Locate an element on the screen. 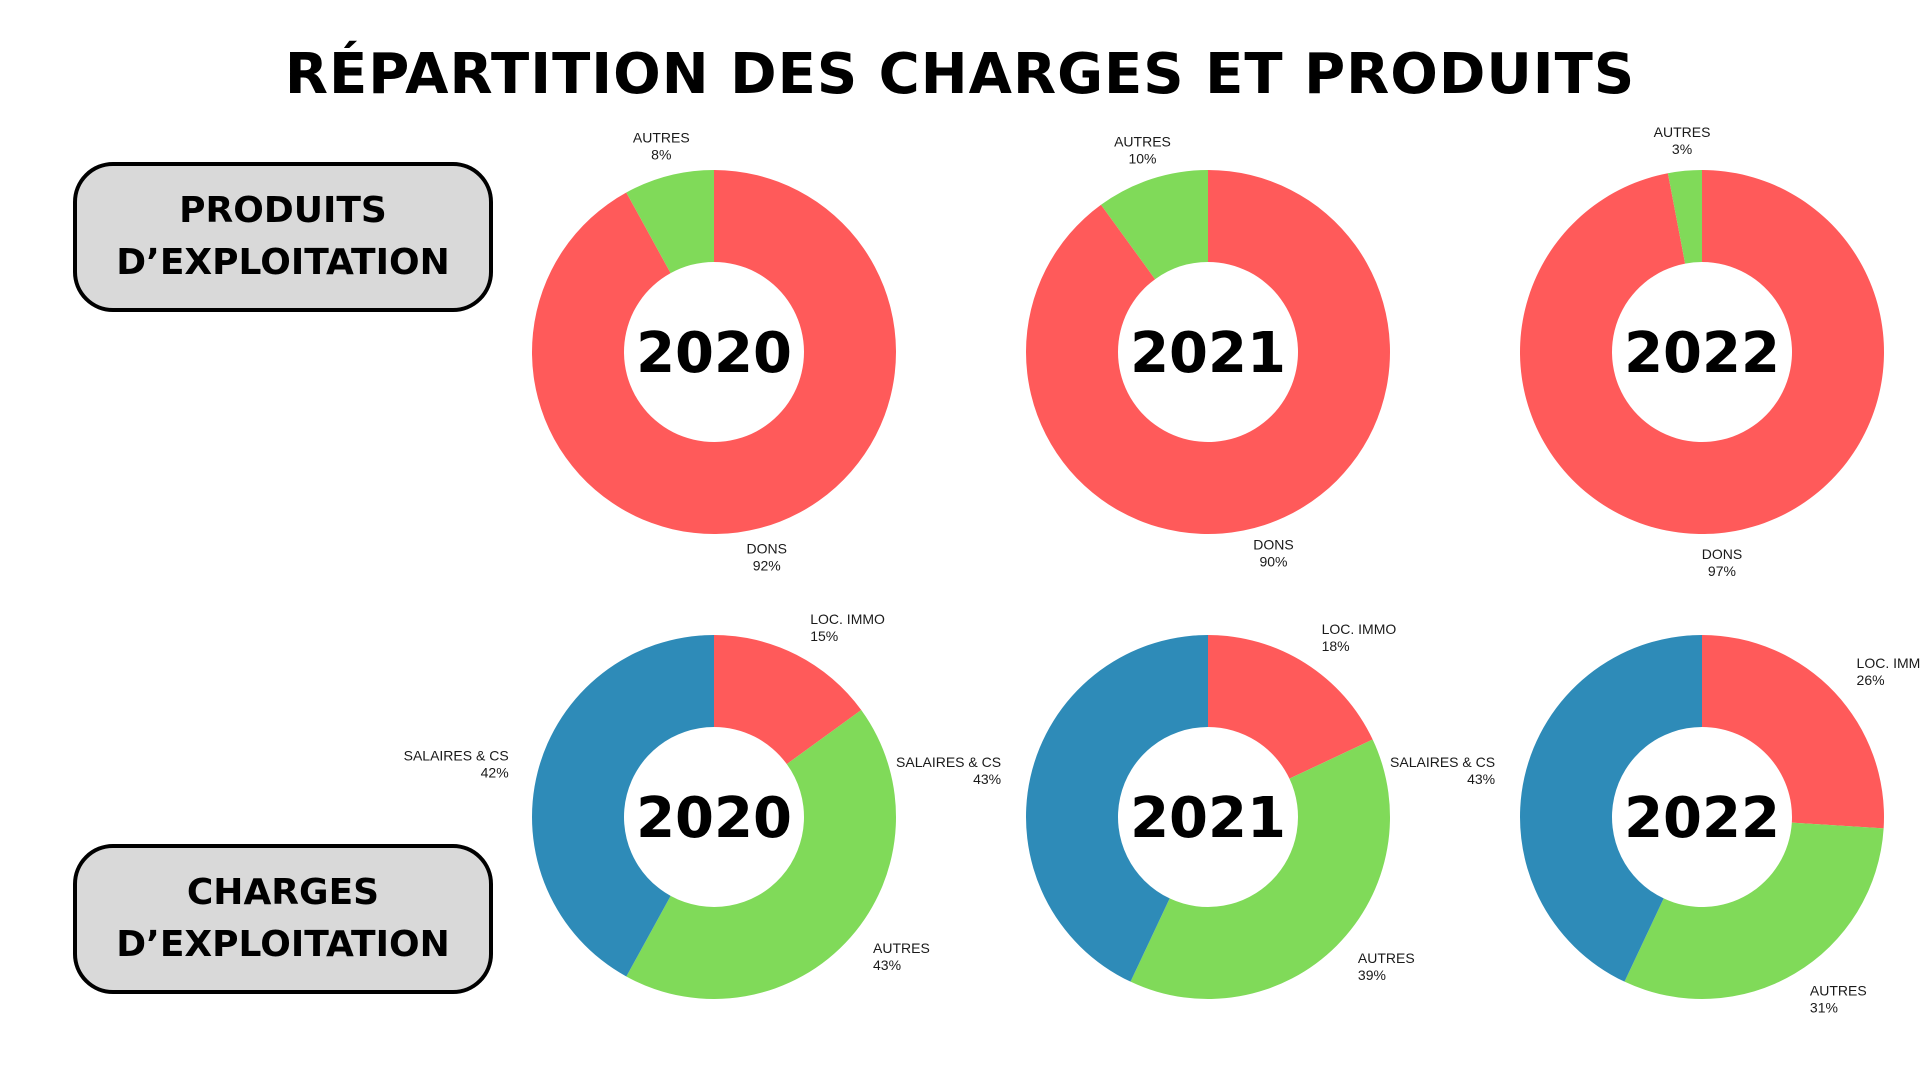 This screenshot has height=1080, width=1920. donut-center-year-charges-2021: 2021 is located at coordinates (1208, 818).